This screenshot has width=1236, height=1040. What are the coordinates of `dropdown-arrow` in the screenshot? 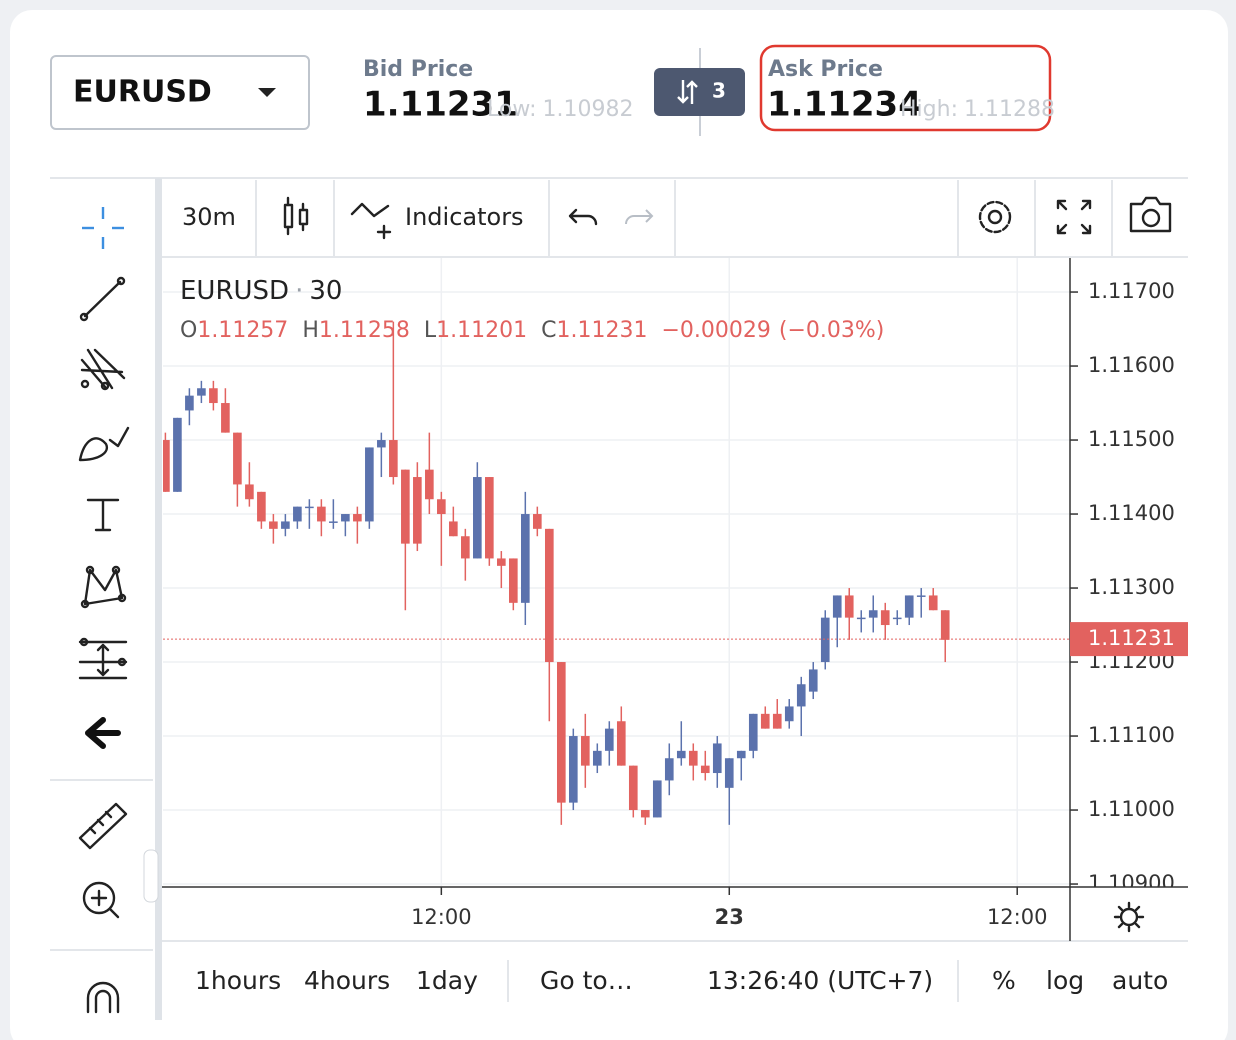 It's located at (267, 92).